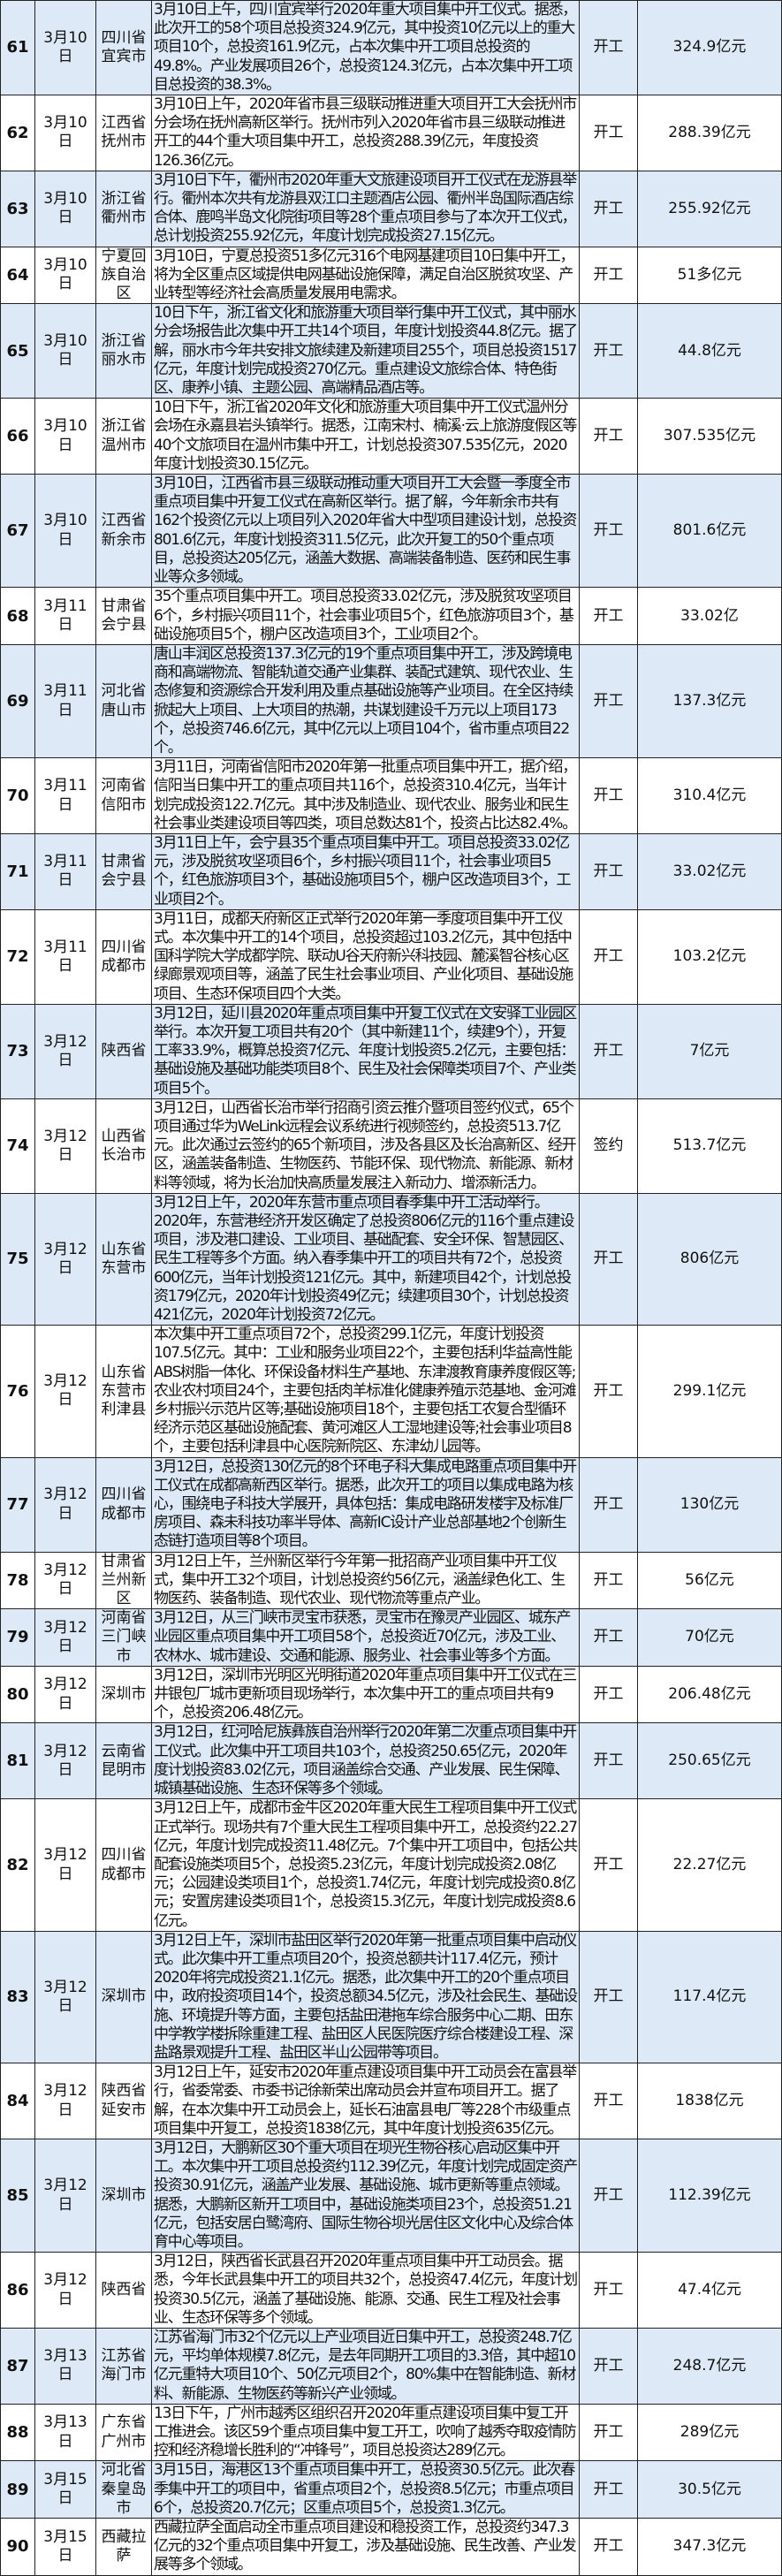  What do you see at coordinates (124, 1051) in the screenshot?
I see `region-cell: 陕西省` at bounding box center [124, 1051].